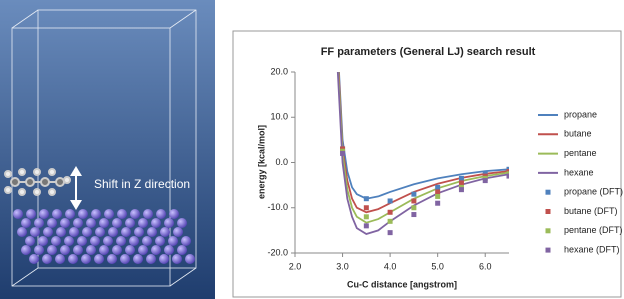 This screenshot has width=624, height=299. Describe the element at coordinates (281, 162) in the screenshot. I see `y-tick-label: 0.0` at that location.